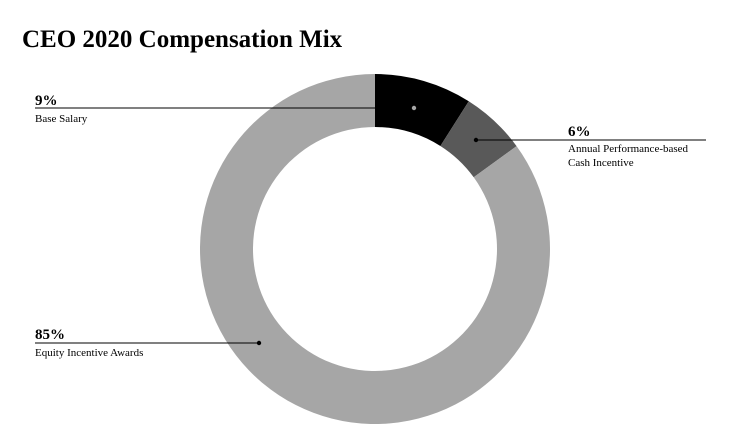 The image size is (749, 447). Describe the element at coordinates (89, 353) in the screenshot. I see `category-label: Equity Incentive Awards` at that location.